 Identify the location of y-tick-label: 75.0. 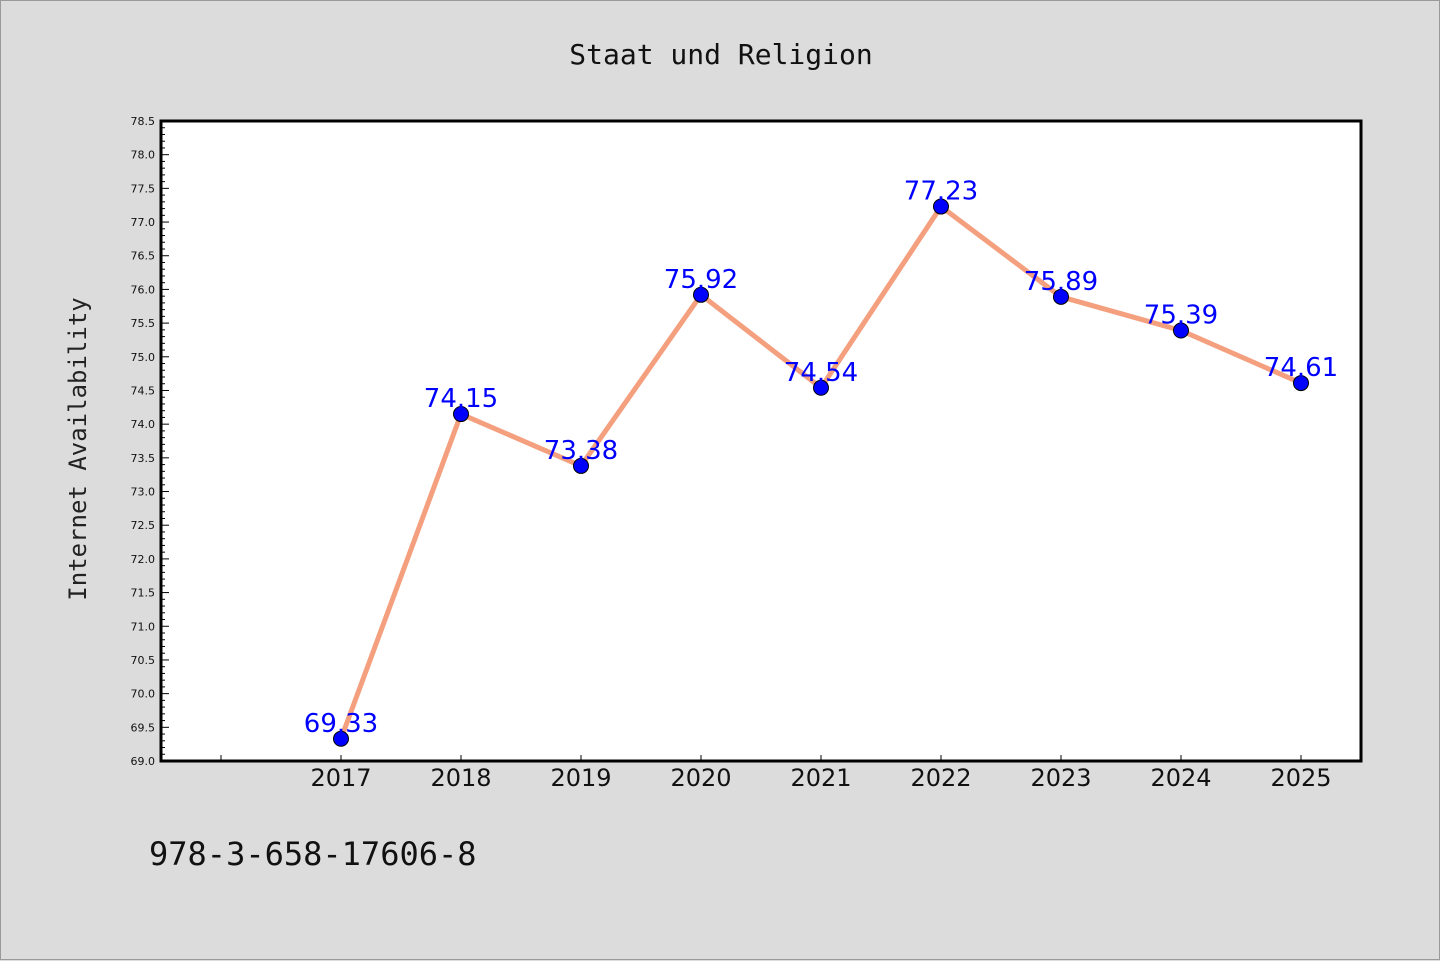
(143, 357).